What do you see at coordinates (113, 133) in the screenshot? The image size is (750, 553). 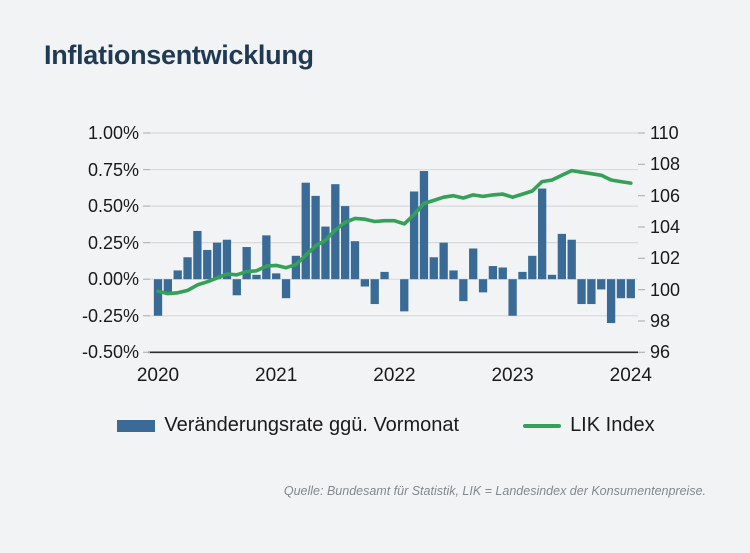 I see `left-axis-label: 1.00%` at bounding box center [113, 133].